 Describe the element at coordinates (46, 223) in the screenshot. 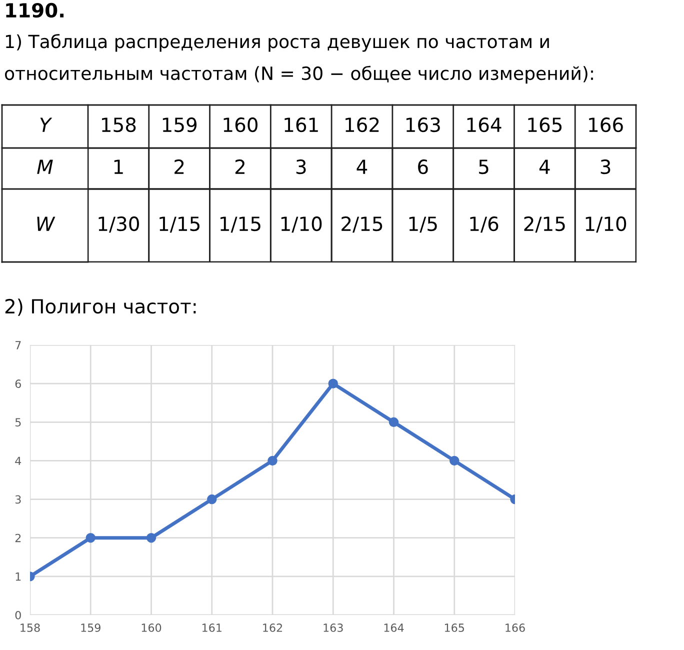

I see `y-tick-label: W` at that location.